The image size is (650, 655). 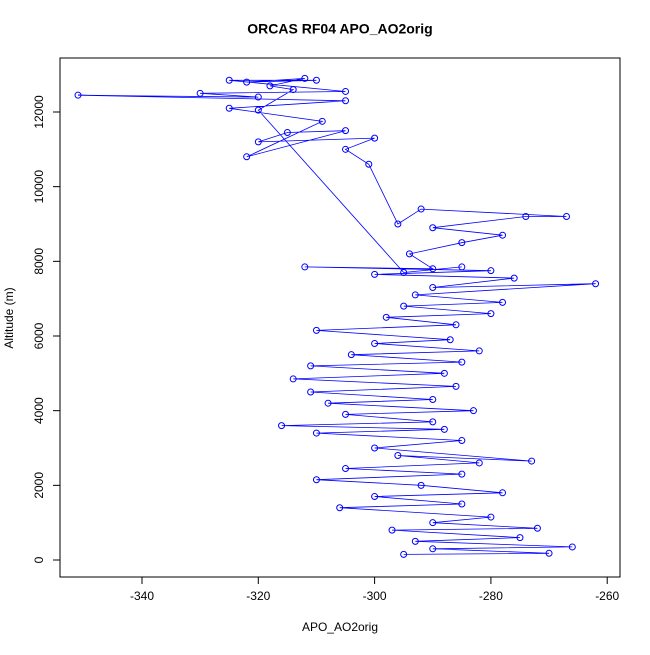 What do you see at coordinates (491, 596) in the screenshot?
I see `x-tick-label: -280` at bounding box center [491, 596].